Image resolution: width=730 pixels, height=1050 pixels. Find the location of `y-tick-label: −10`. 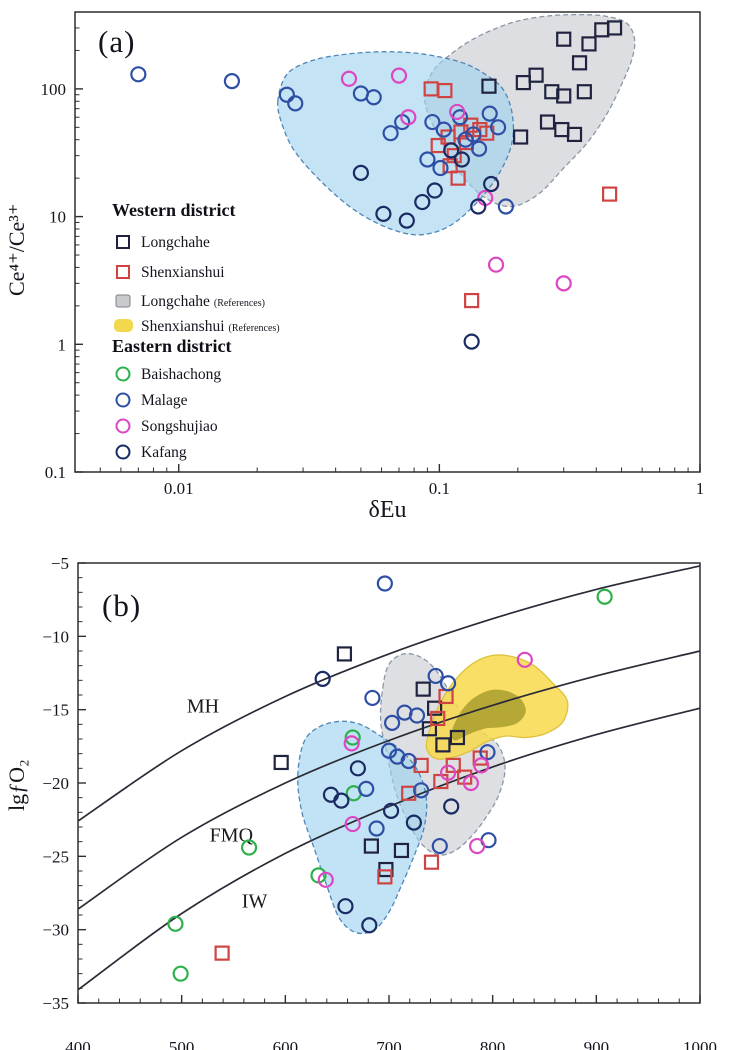

y-tick-label: −10 is located at coordinates (55, 636).